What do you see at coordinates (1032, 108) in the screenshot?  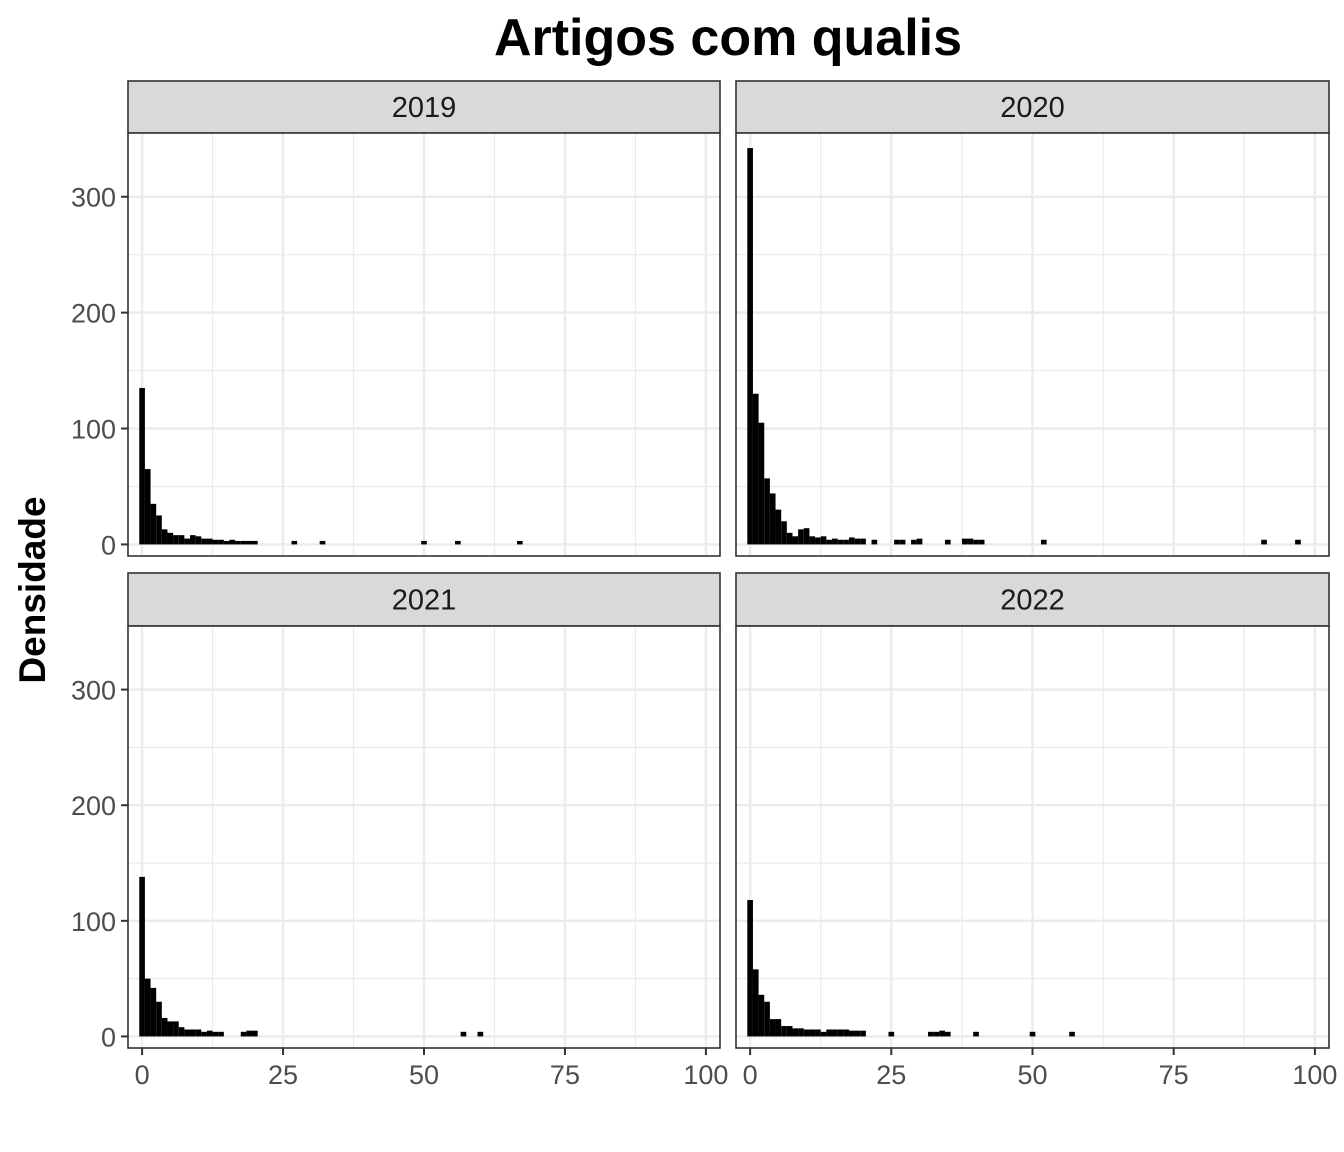 I see `facet-strip-label: 2020` at bounding box center [1032, 108].